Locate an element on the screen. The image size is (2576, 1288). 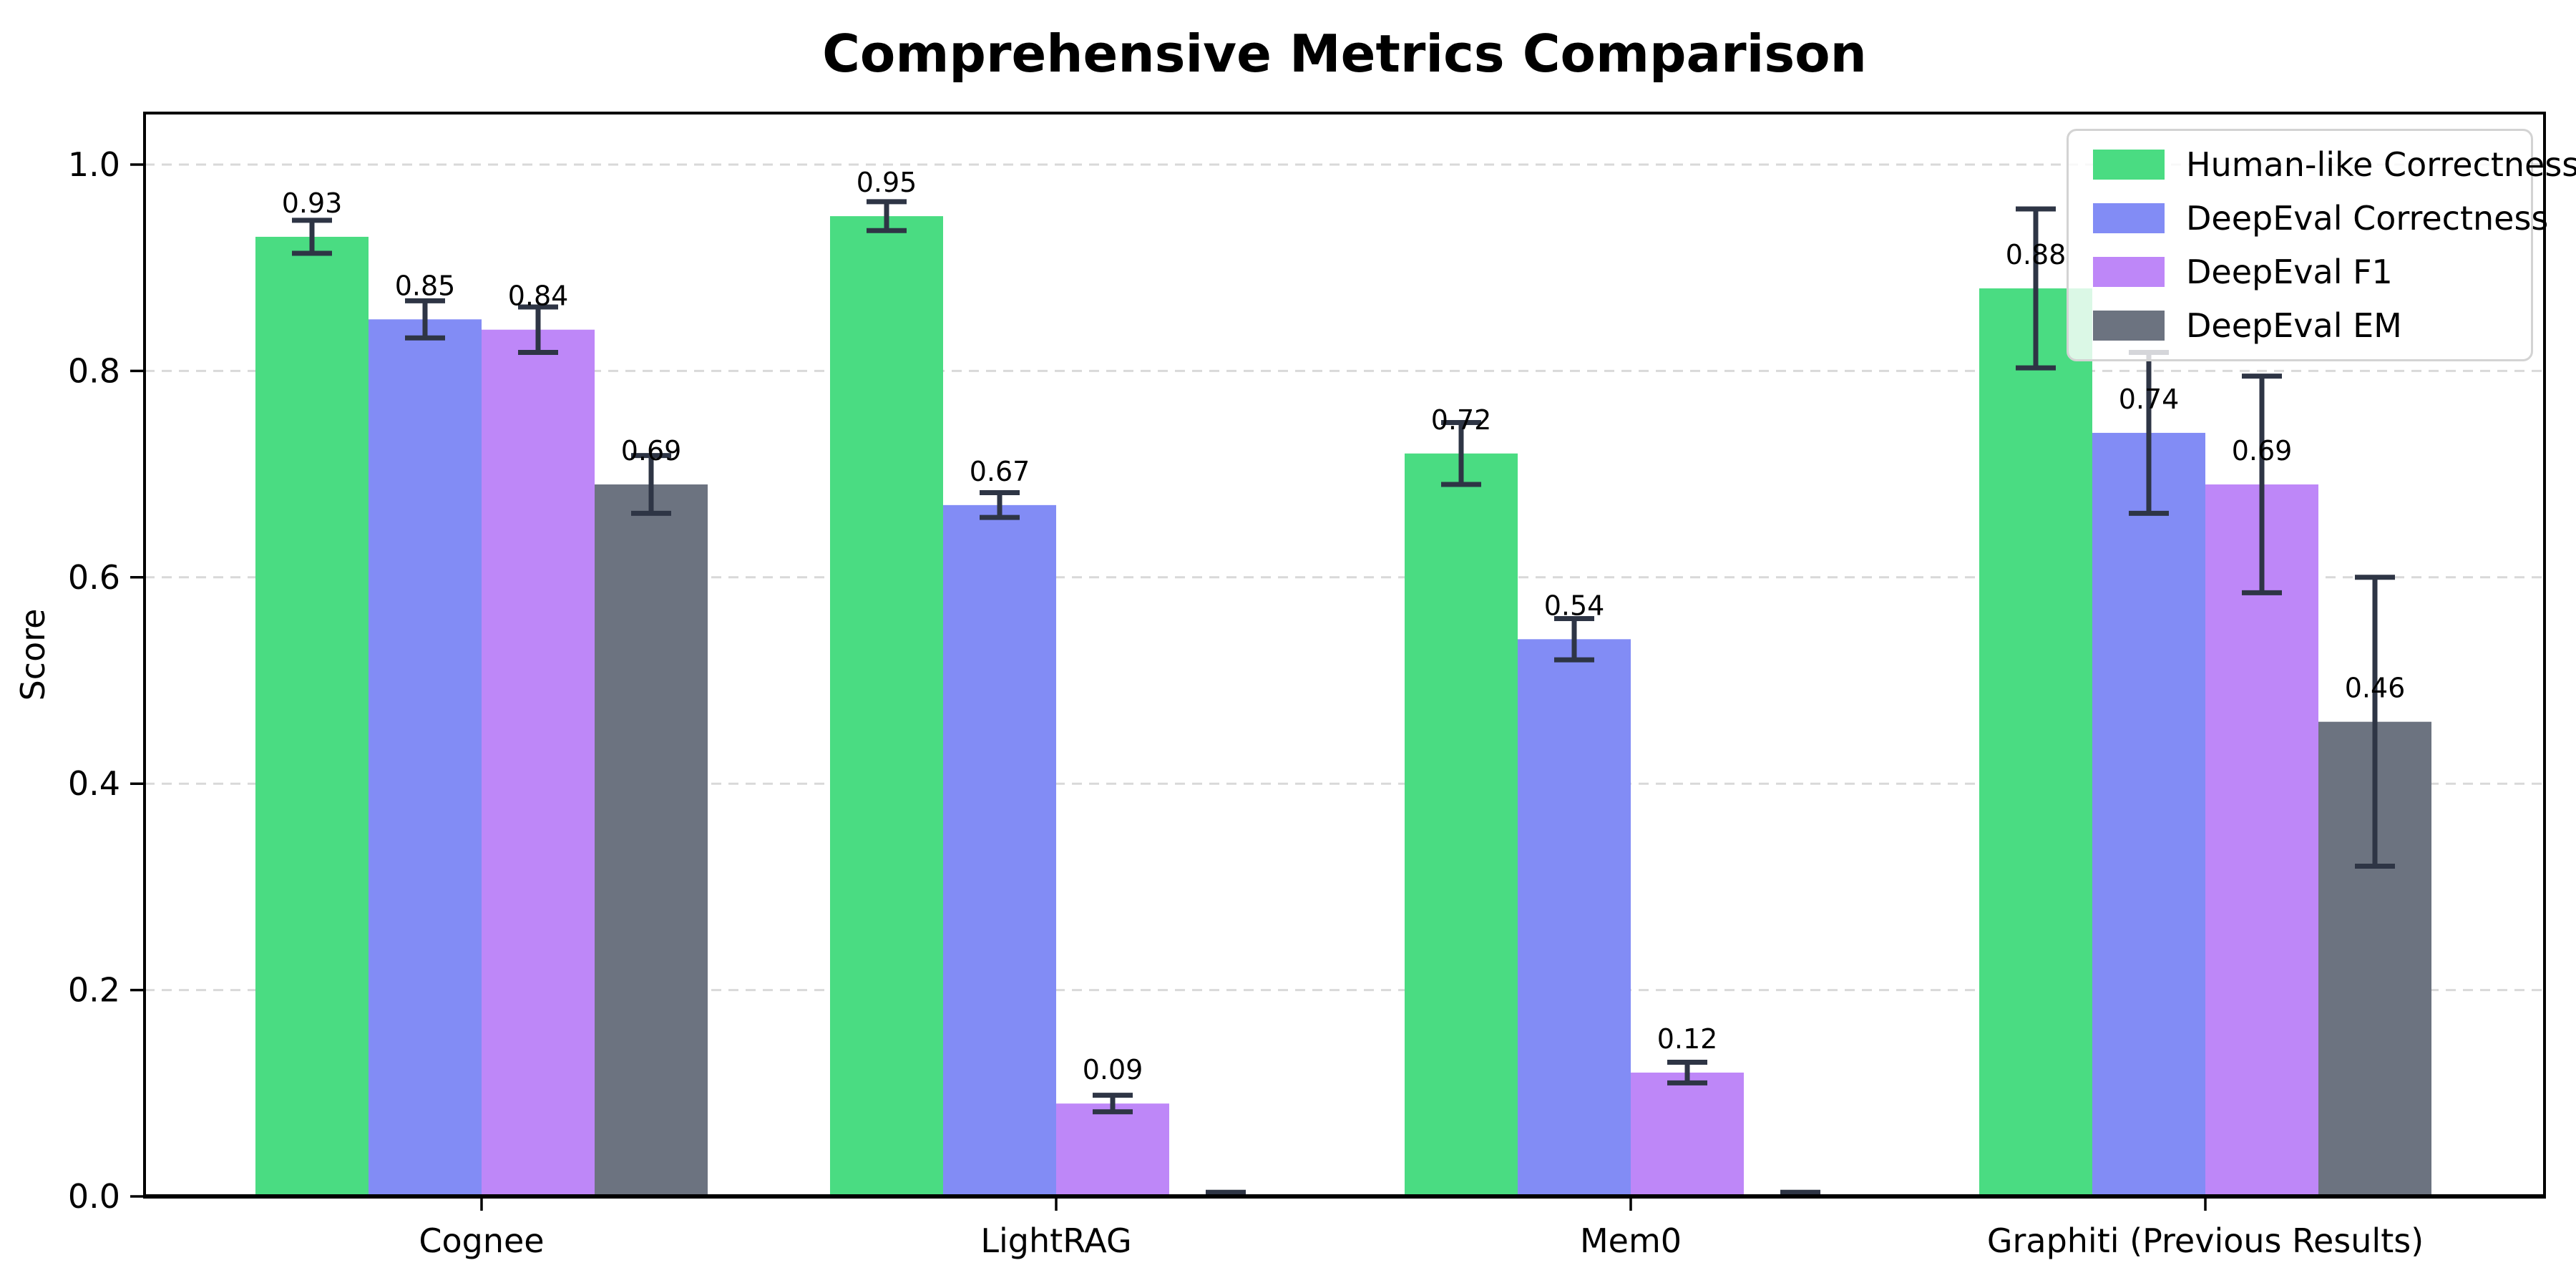
bar-value-label: 0.74 is located at coordinates (2149, 399).